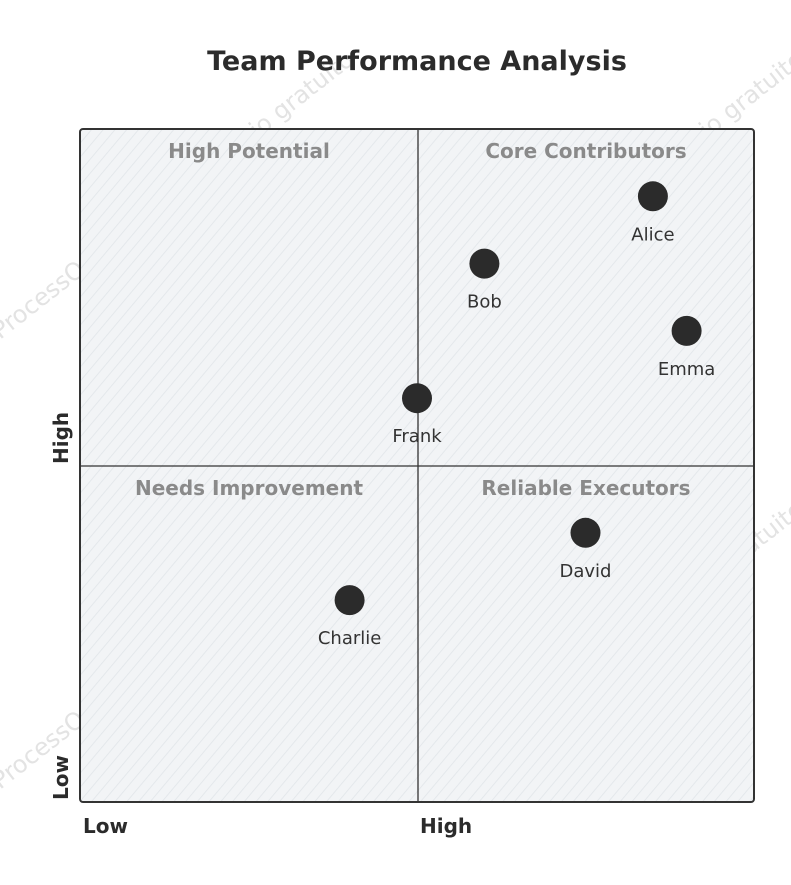 This screenshot has width=791, height=885. Describe the element at coordinates (484, 302) in the screenshot. I see `point-label-bob: Bob` at that location.